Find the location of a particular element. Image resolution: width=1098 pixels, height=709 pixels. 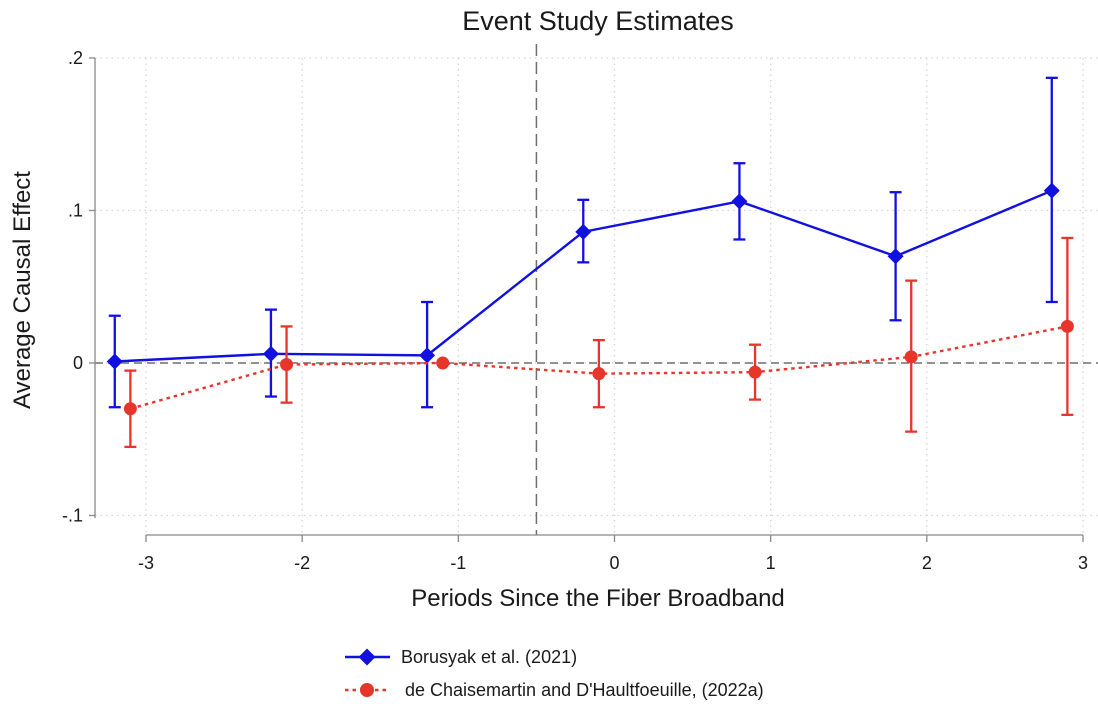

x-tick-label: -1 is located at coordinates (458, 563).